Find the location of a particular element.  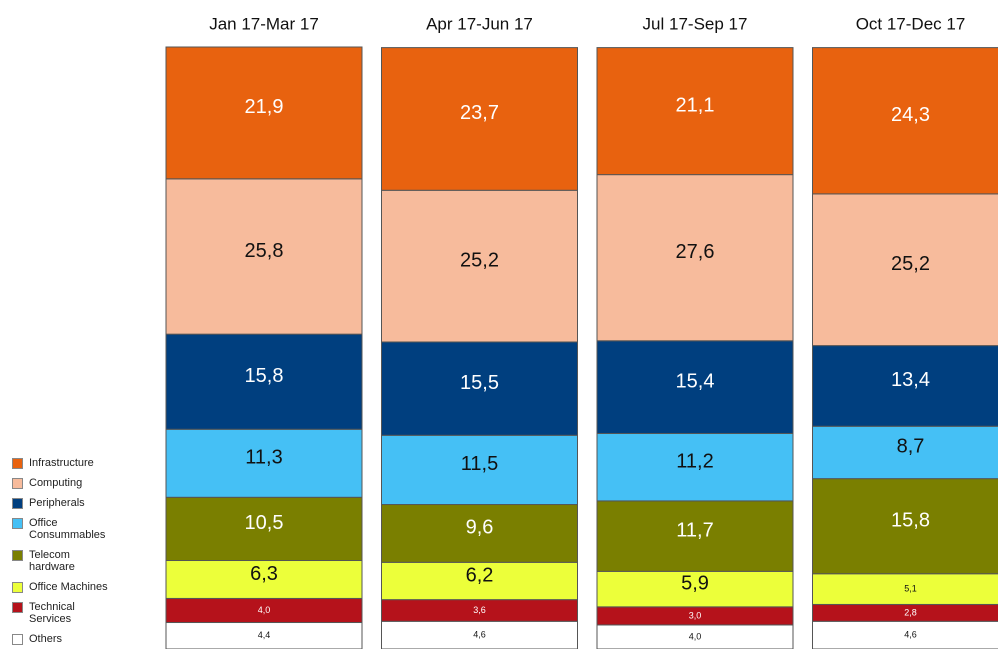

value-label: 2,8 is located at coordinates (910, 612).